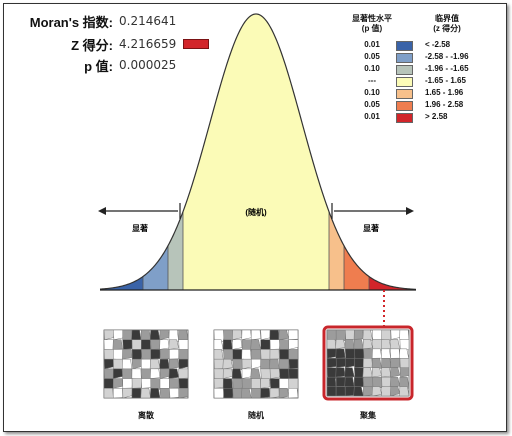 Image resolution: width=512 pixels, height=436 pixels. I want to click on legend-z-5: 1.96 - 2.58, so click(444, 104).